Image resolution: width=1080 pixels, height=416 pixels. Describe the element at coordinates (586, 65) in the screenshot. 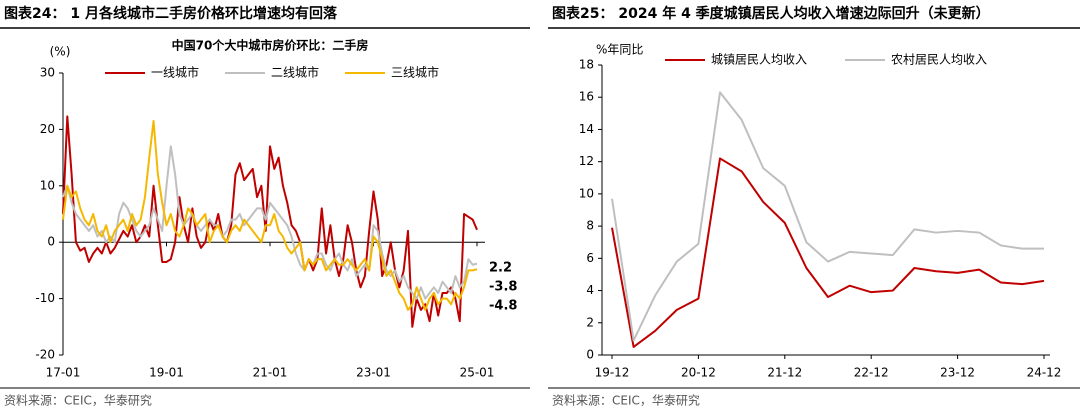

I see `y-tick-label: 18` at that location.